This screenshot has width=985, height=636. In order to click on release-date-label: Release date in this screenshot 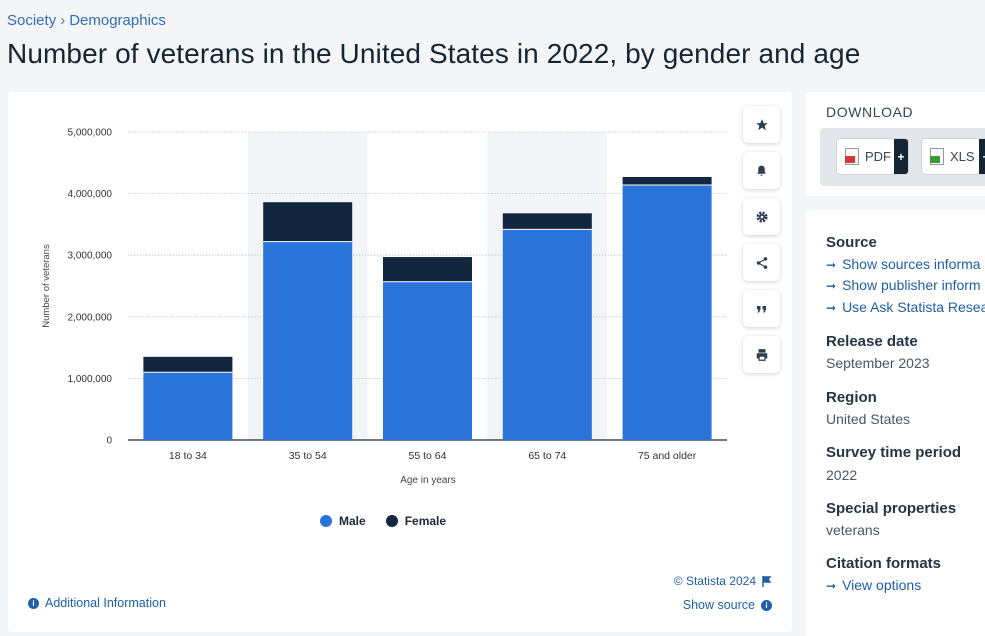, I will do `click(872, 341)`.